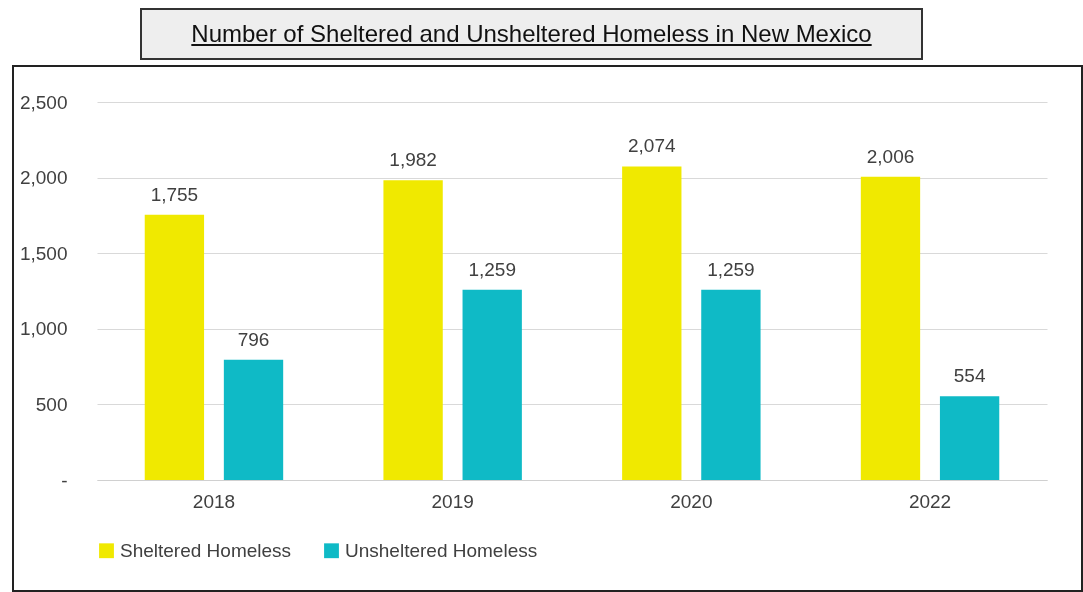 The height and width of the screenshot is (592, 1083). What do you see at coordinates (930, 501) in the screenshot?
I see `x-tick-label: 2022` at bounding box center [930, 501].